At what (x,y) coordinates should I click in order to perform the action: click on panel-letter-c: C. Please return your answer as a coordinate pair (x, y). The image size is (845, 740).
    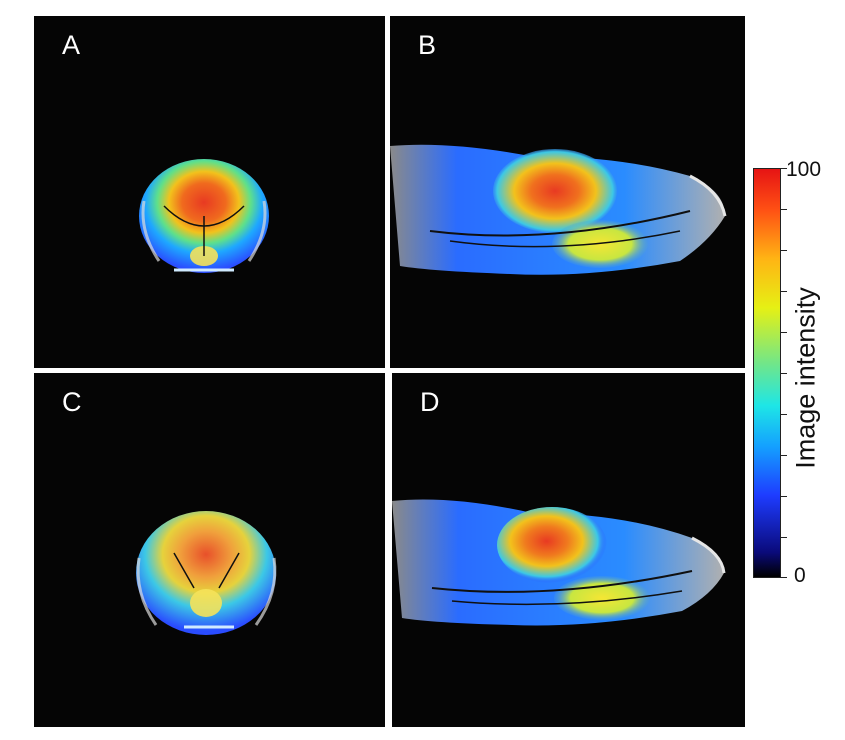
    Looking at the image, I should click on (72, 402).